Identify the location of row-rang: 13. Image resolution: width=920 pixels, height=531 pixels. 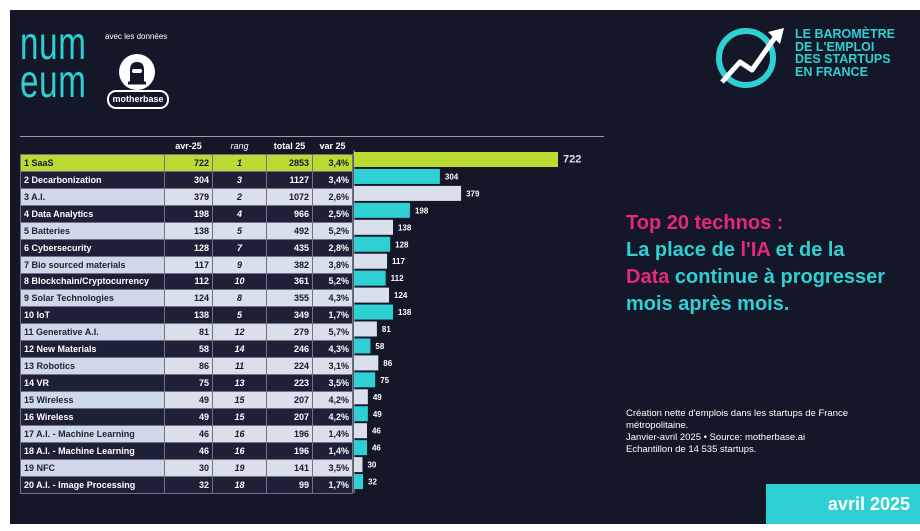
(239, 383).